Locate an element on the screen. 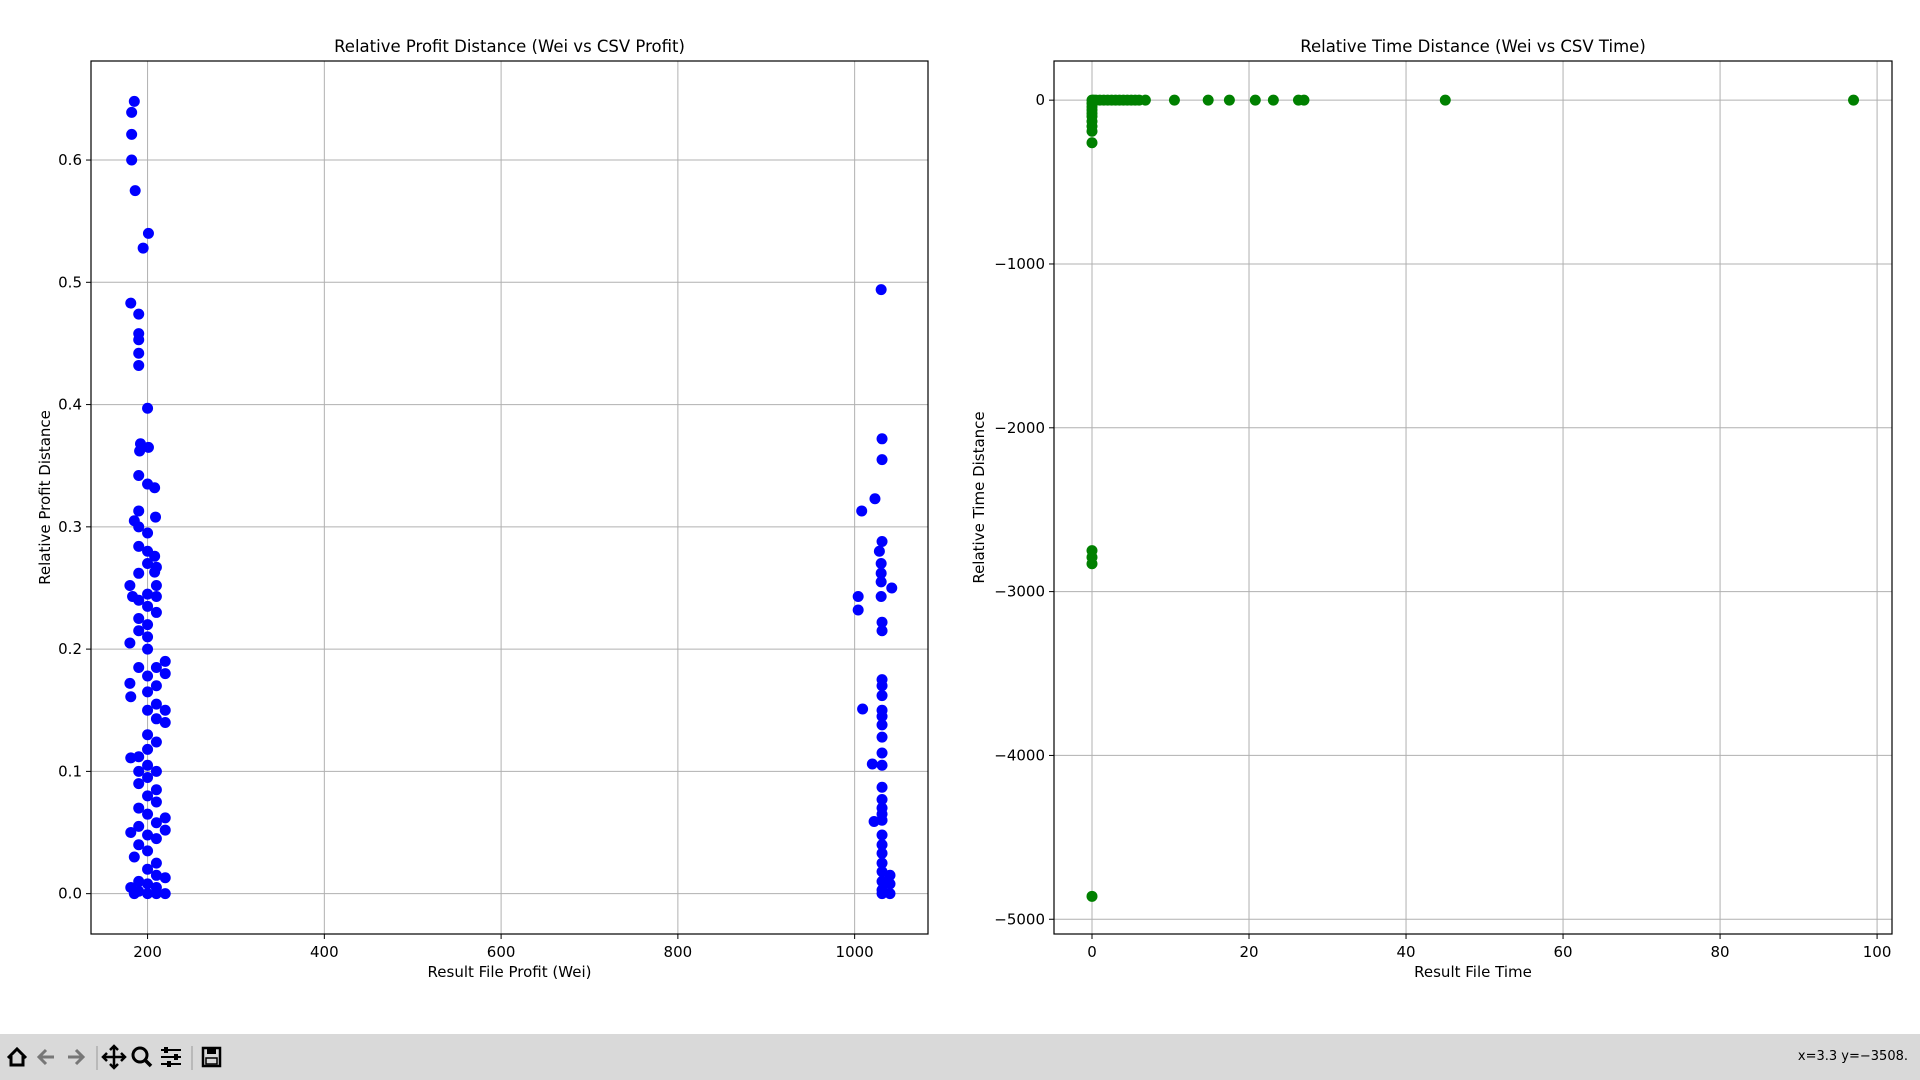 The width and height of the screenshot is (1920, 1080). zoom-button is located at coordinates (142, 1057).